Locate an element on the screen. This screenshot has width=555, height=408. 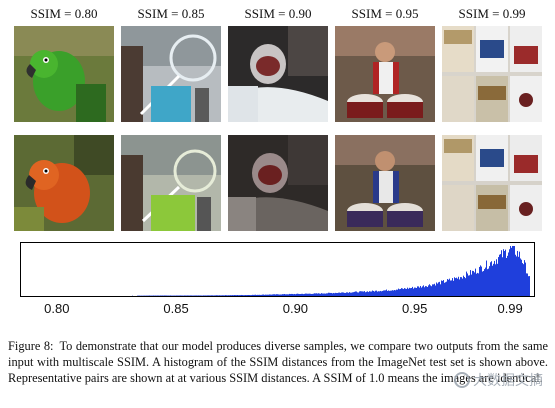
x-tick-0-90: 0.90 is located at coordinates (295, 308).